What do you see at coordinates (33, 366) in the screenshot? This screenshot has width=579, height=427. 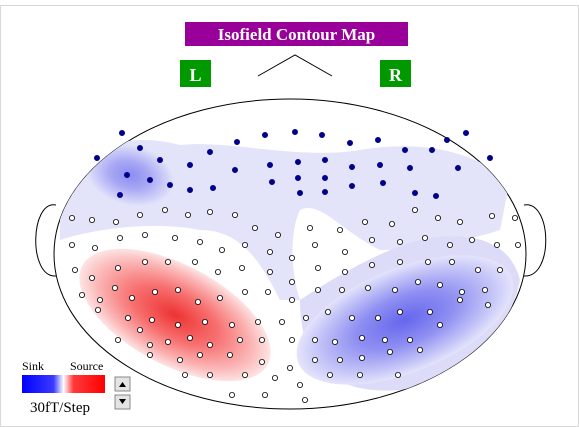 I see `sink-label: Sink` at bounding box center [33, 366].